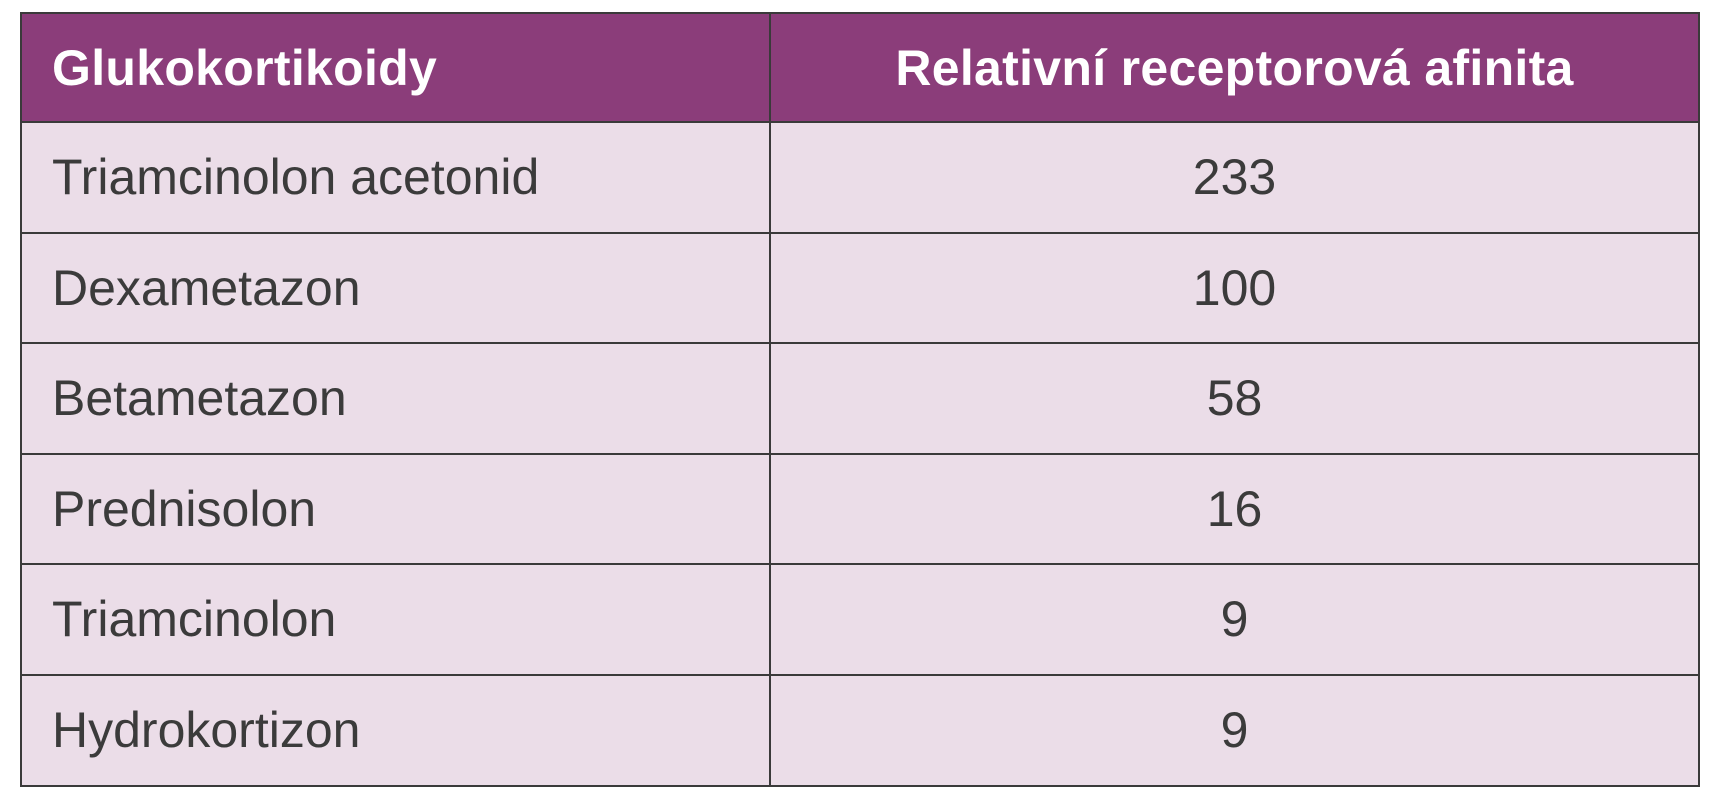  Describe the element at coordinates (396, 288) in the screenshot. I see `drug-name-cell: Dexametazon` at that location.